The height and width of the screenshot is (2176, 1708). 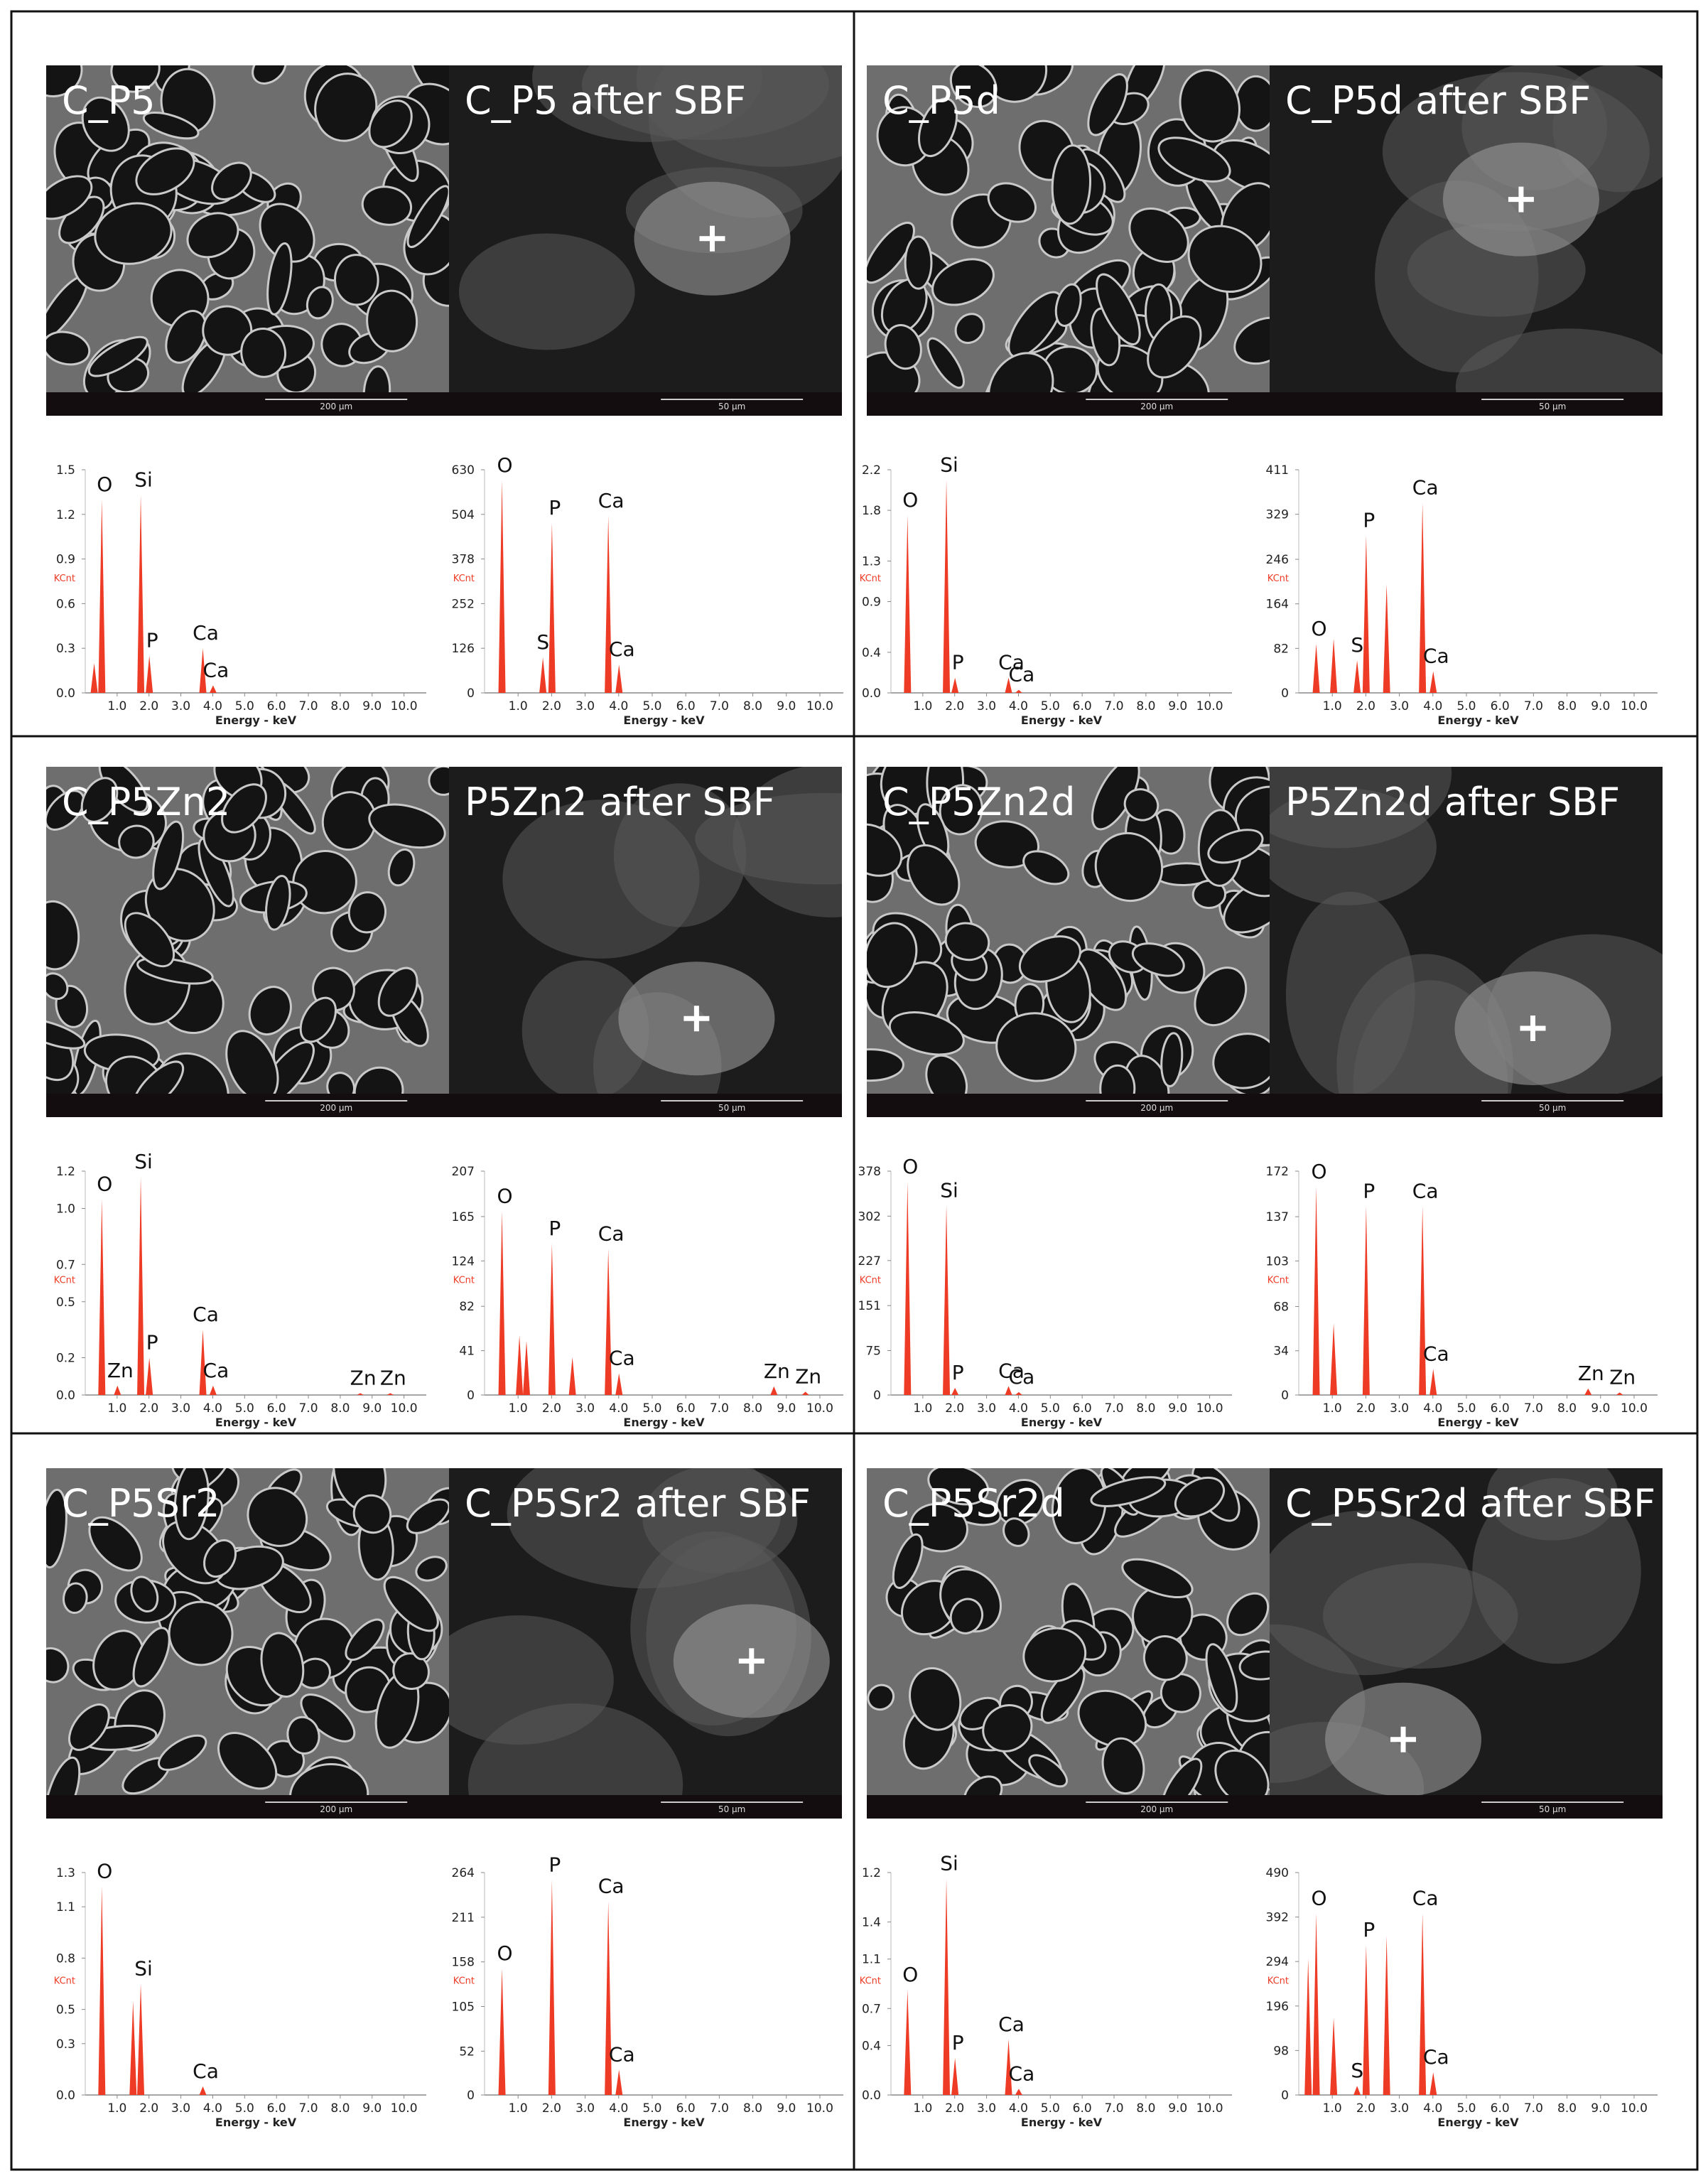 I want to click on y-tick-label: 137, so click(x=1277, y=1217).